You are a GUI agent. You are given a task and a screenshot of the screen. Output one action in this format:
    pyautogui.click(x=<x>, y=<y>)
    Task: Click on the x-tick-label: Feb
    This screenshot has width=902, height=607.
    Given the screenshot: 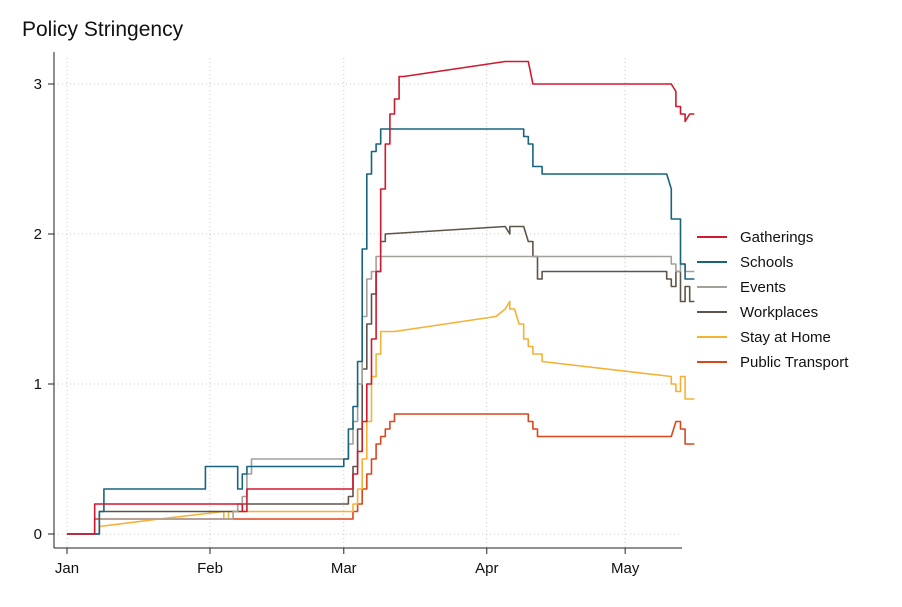 What is the action you would take?
    pyautogui.click(x=210, y=568)
    